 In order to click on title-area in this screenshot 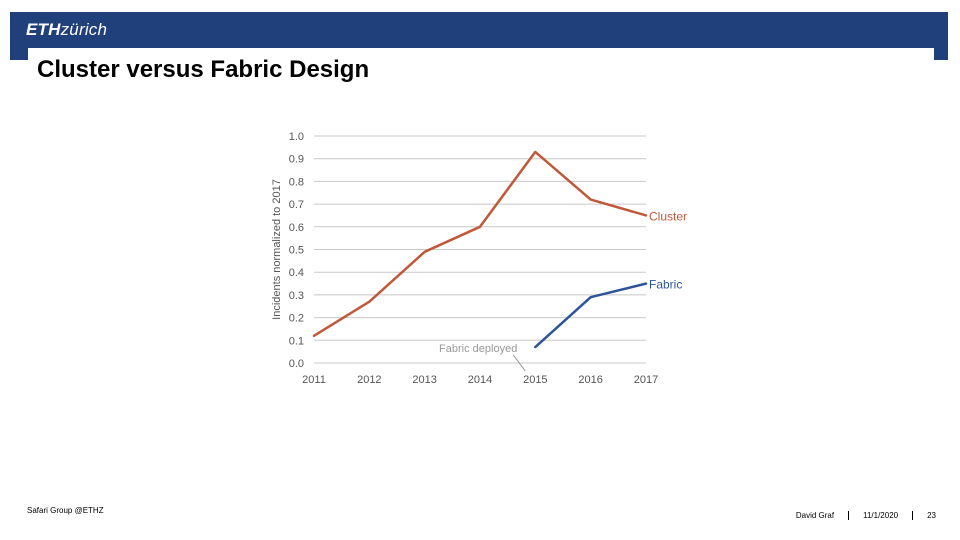, I will do `click(481, 69)`.